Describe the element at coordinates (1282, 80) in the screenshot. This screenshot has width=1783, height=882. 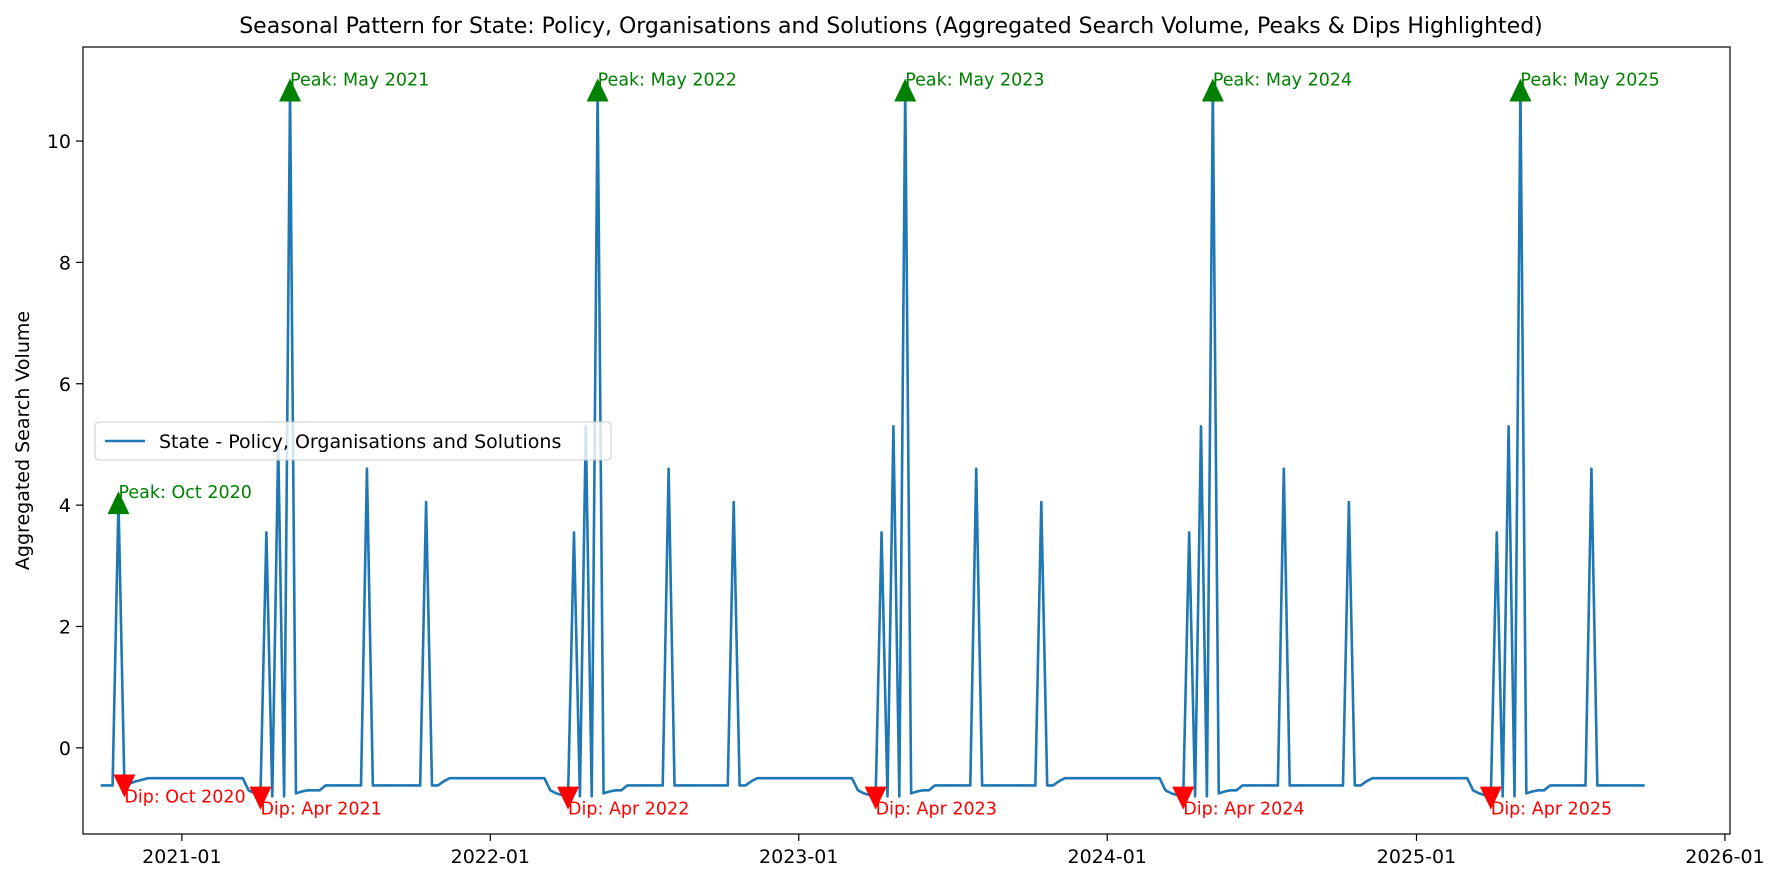
I see `peak-label: Peak: May 2024` at that location.